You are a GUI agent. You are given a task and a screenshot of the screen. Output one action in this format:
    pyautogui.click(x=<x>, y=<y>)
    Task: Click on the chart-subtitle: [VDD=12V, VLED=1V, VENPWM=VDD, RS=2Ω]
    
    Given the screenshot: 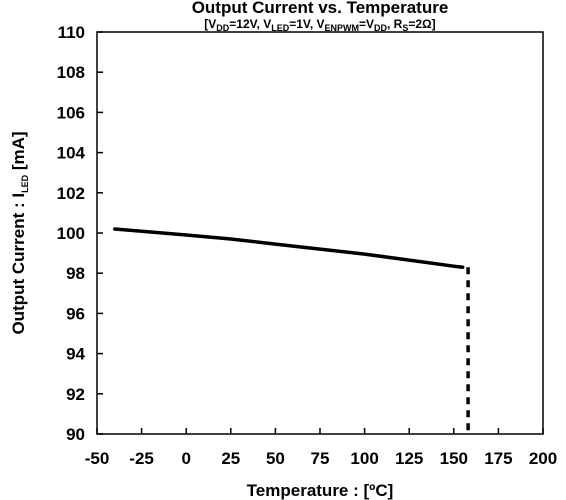 What is the action you would take?
    pyautogui.click(x=319, y=25)
    